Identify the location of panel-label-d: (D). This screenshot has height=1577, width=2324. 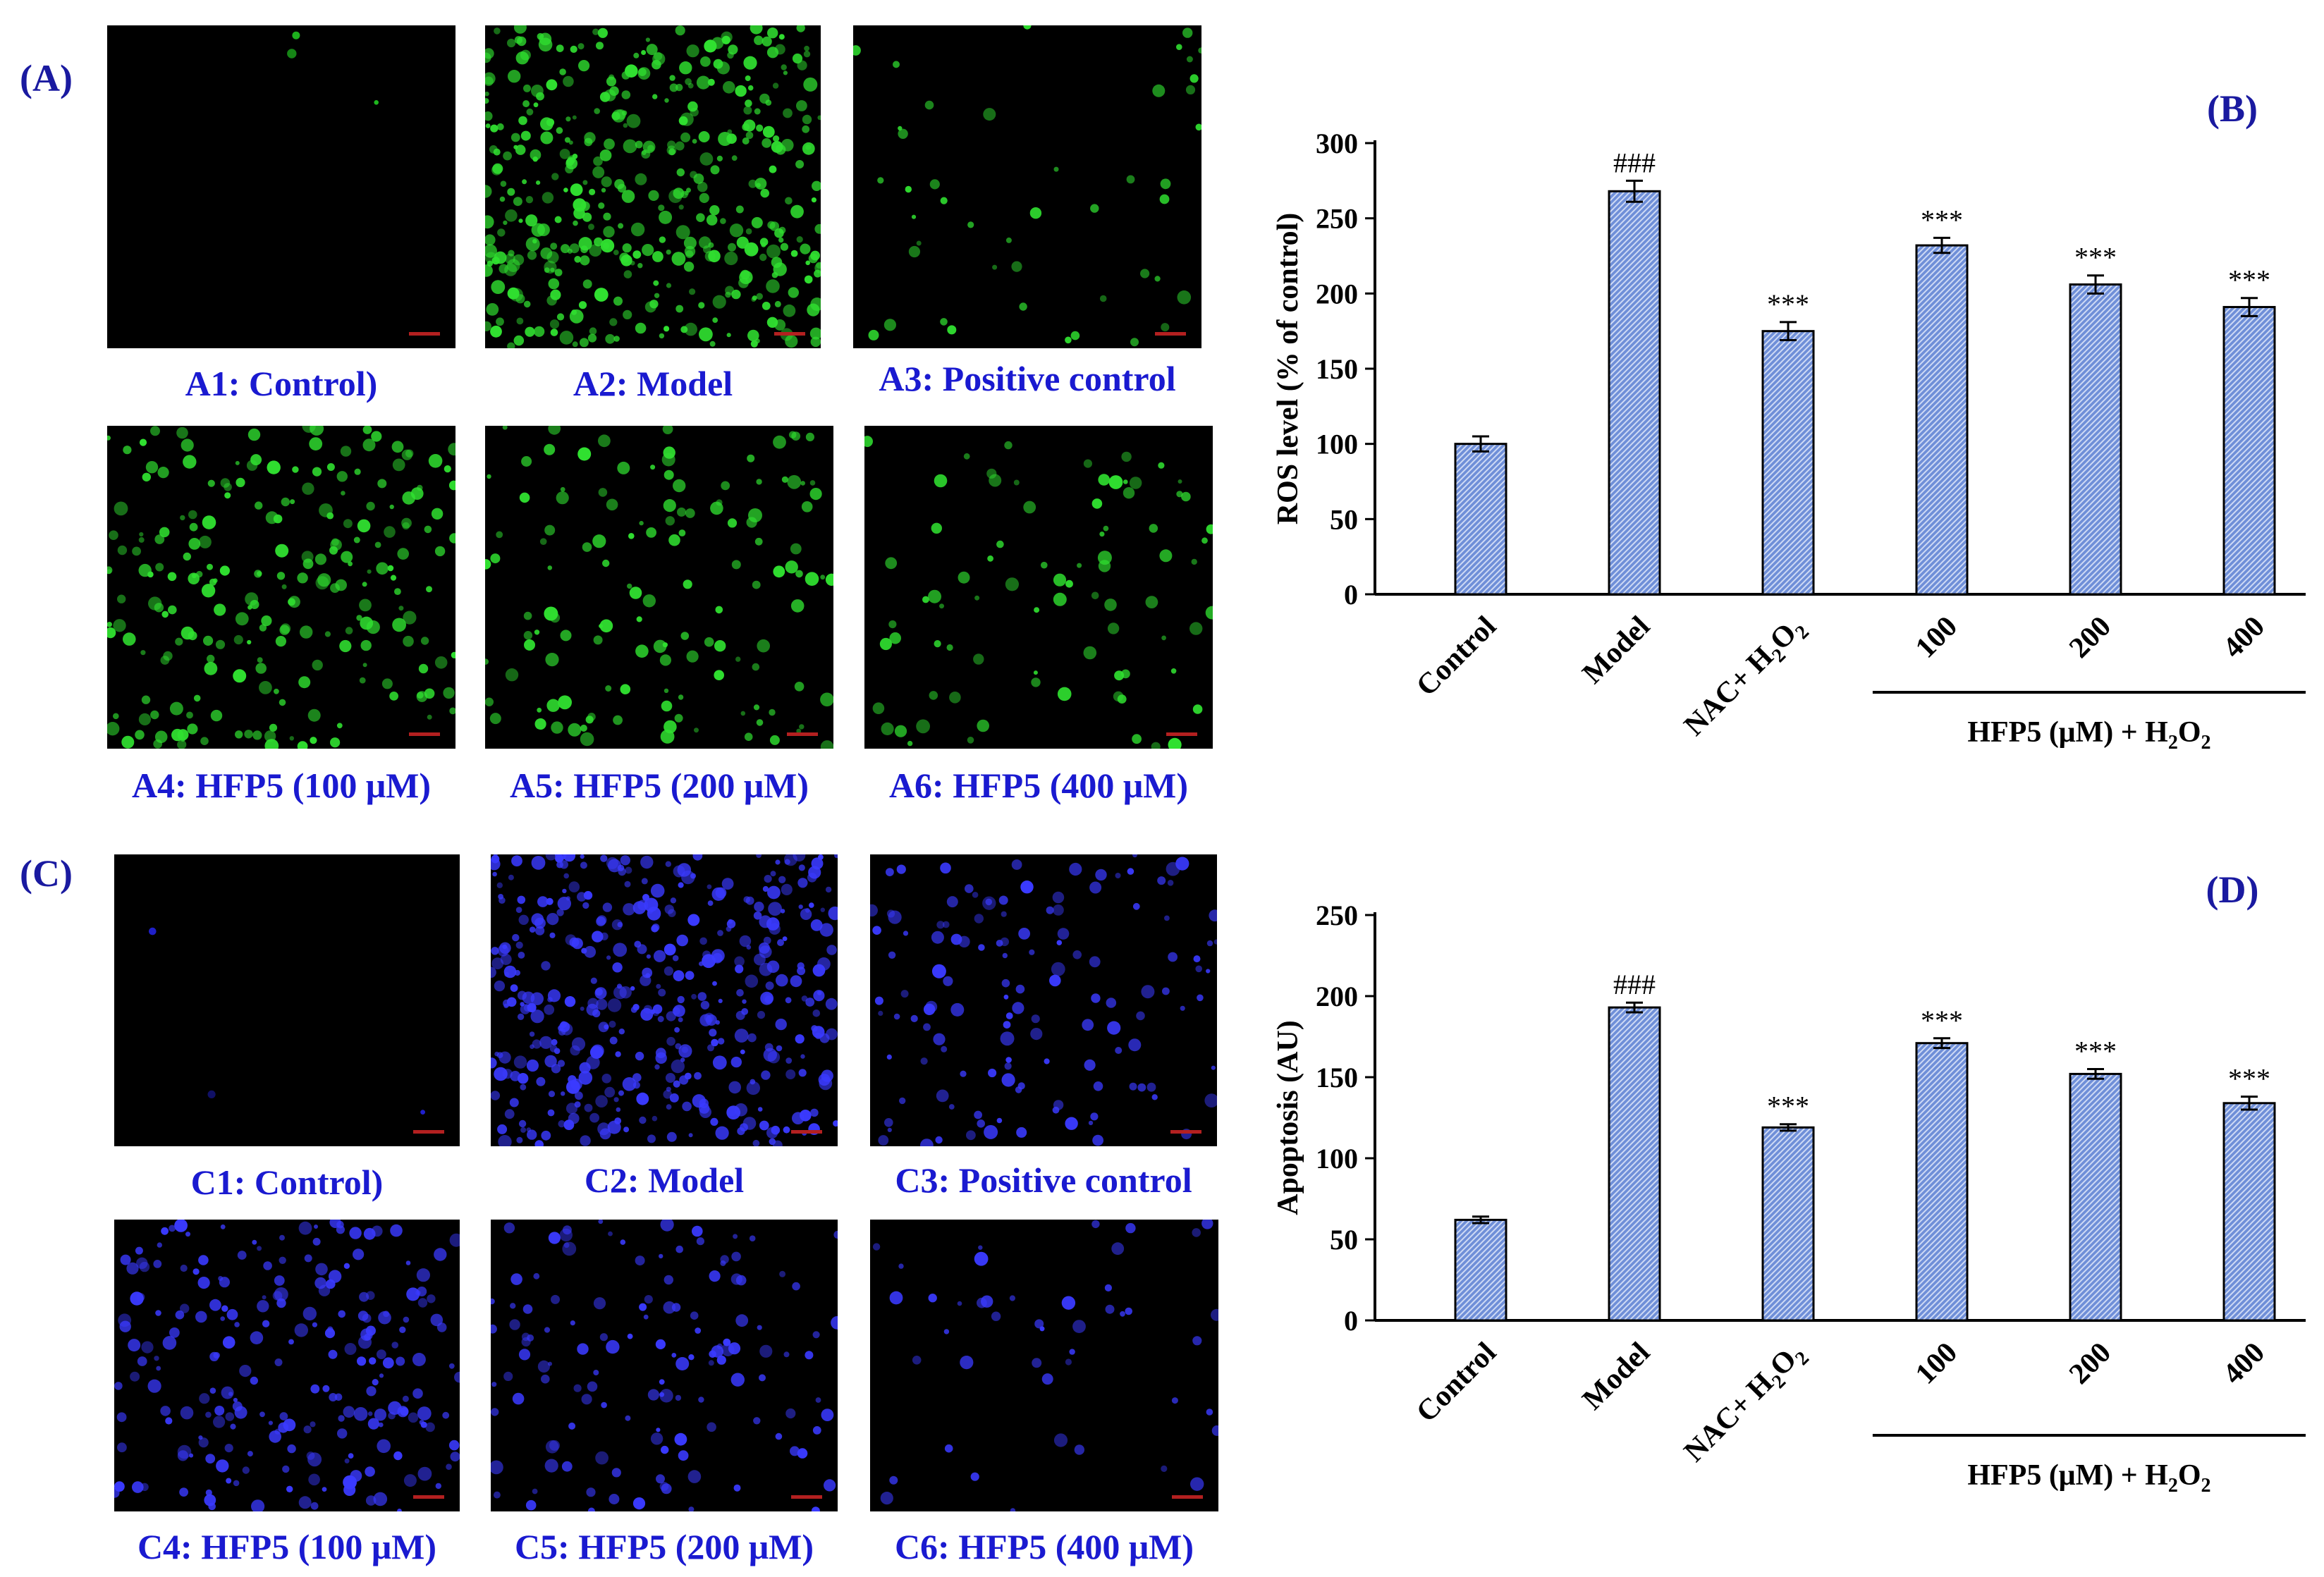
(2232, 890).